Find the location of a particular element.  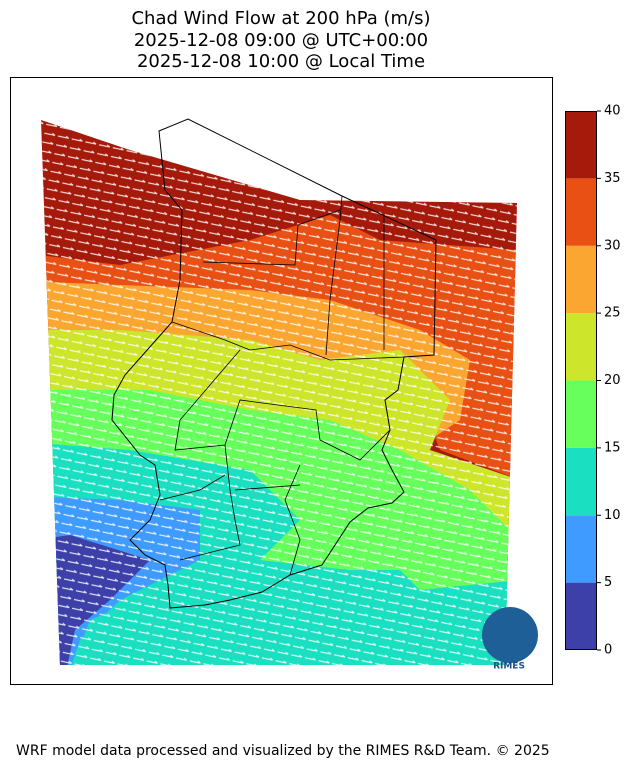

colorbar: 0 5 10 15 20 25 30 35 40 is located at coordinates (593, 381).